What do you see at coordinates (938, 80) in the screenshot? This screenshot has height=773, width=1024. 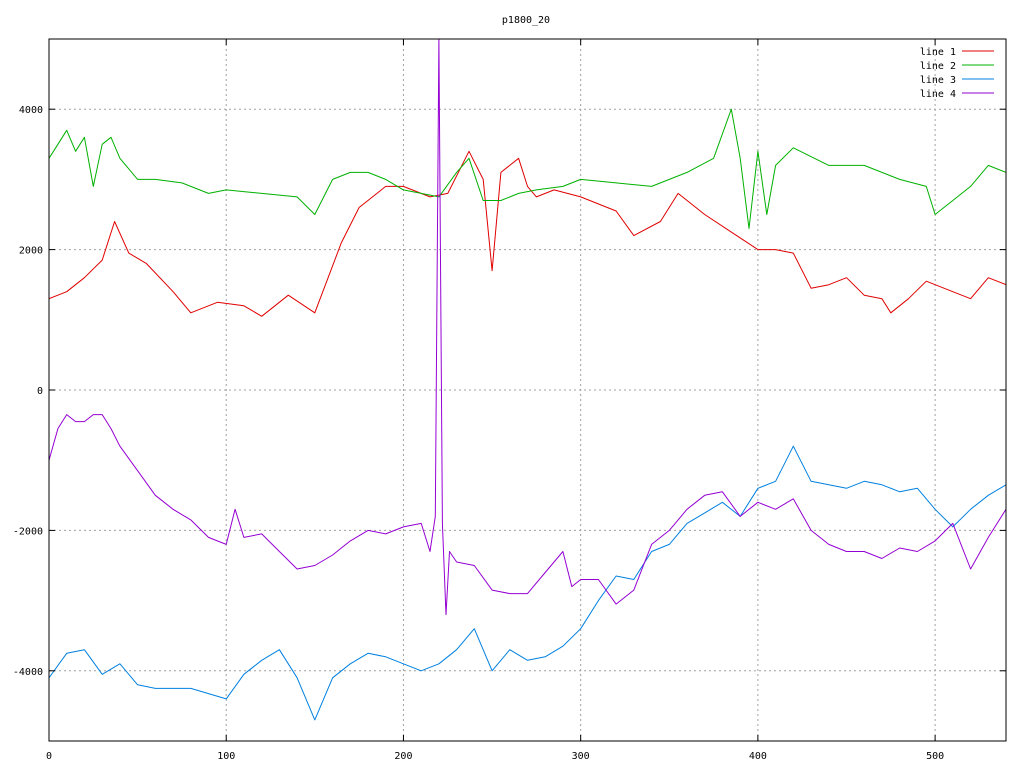 I see `legend-label-3: line 3` at bounding box center [938, 80].